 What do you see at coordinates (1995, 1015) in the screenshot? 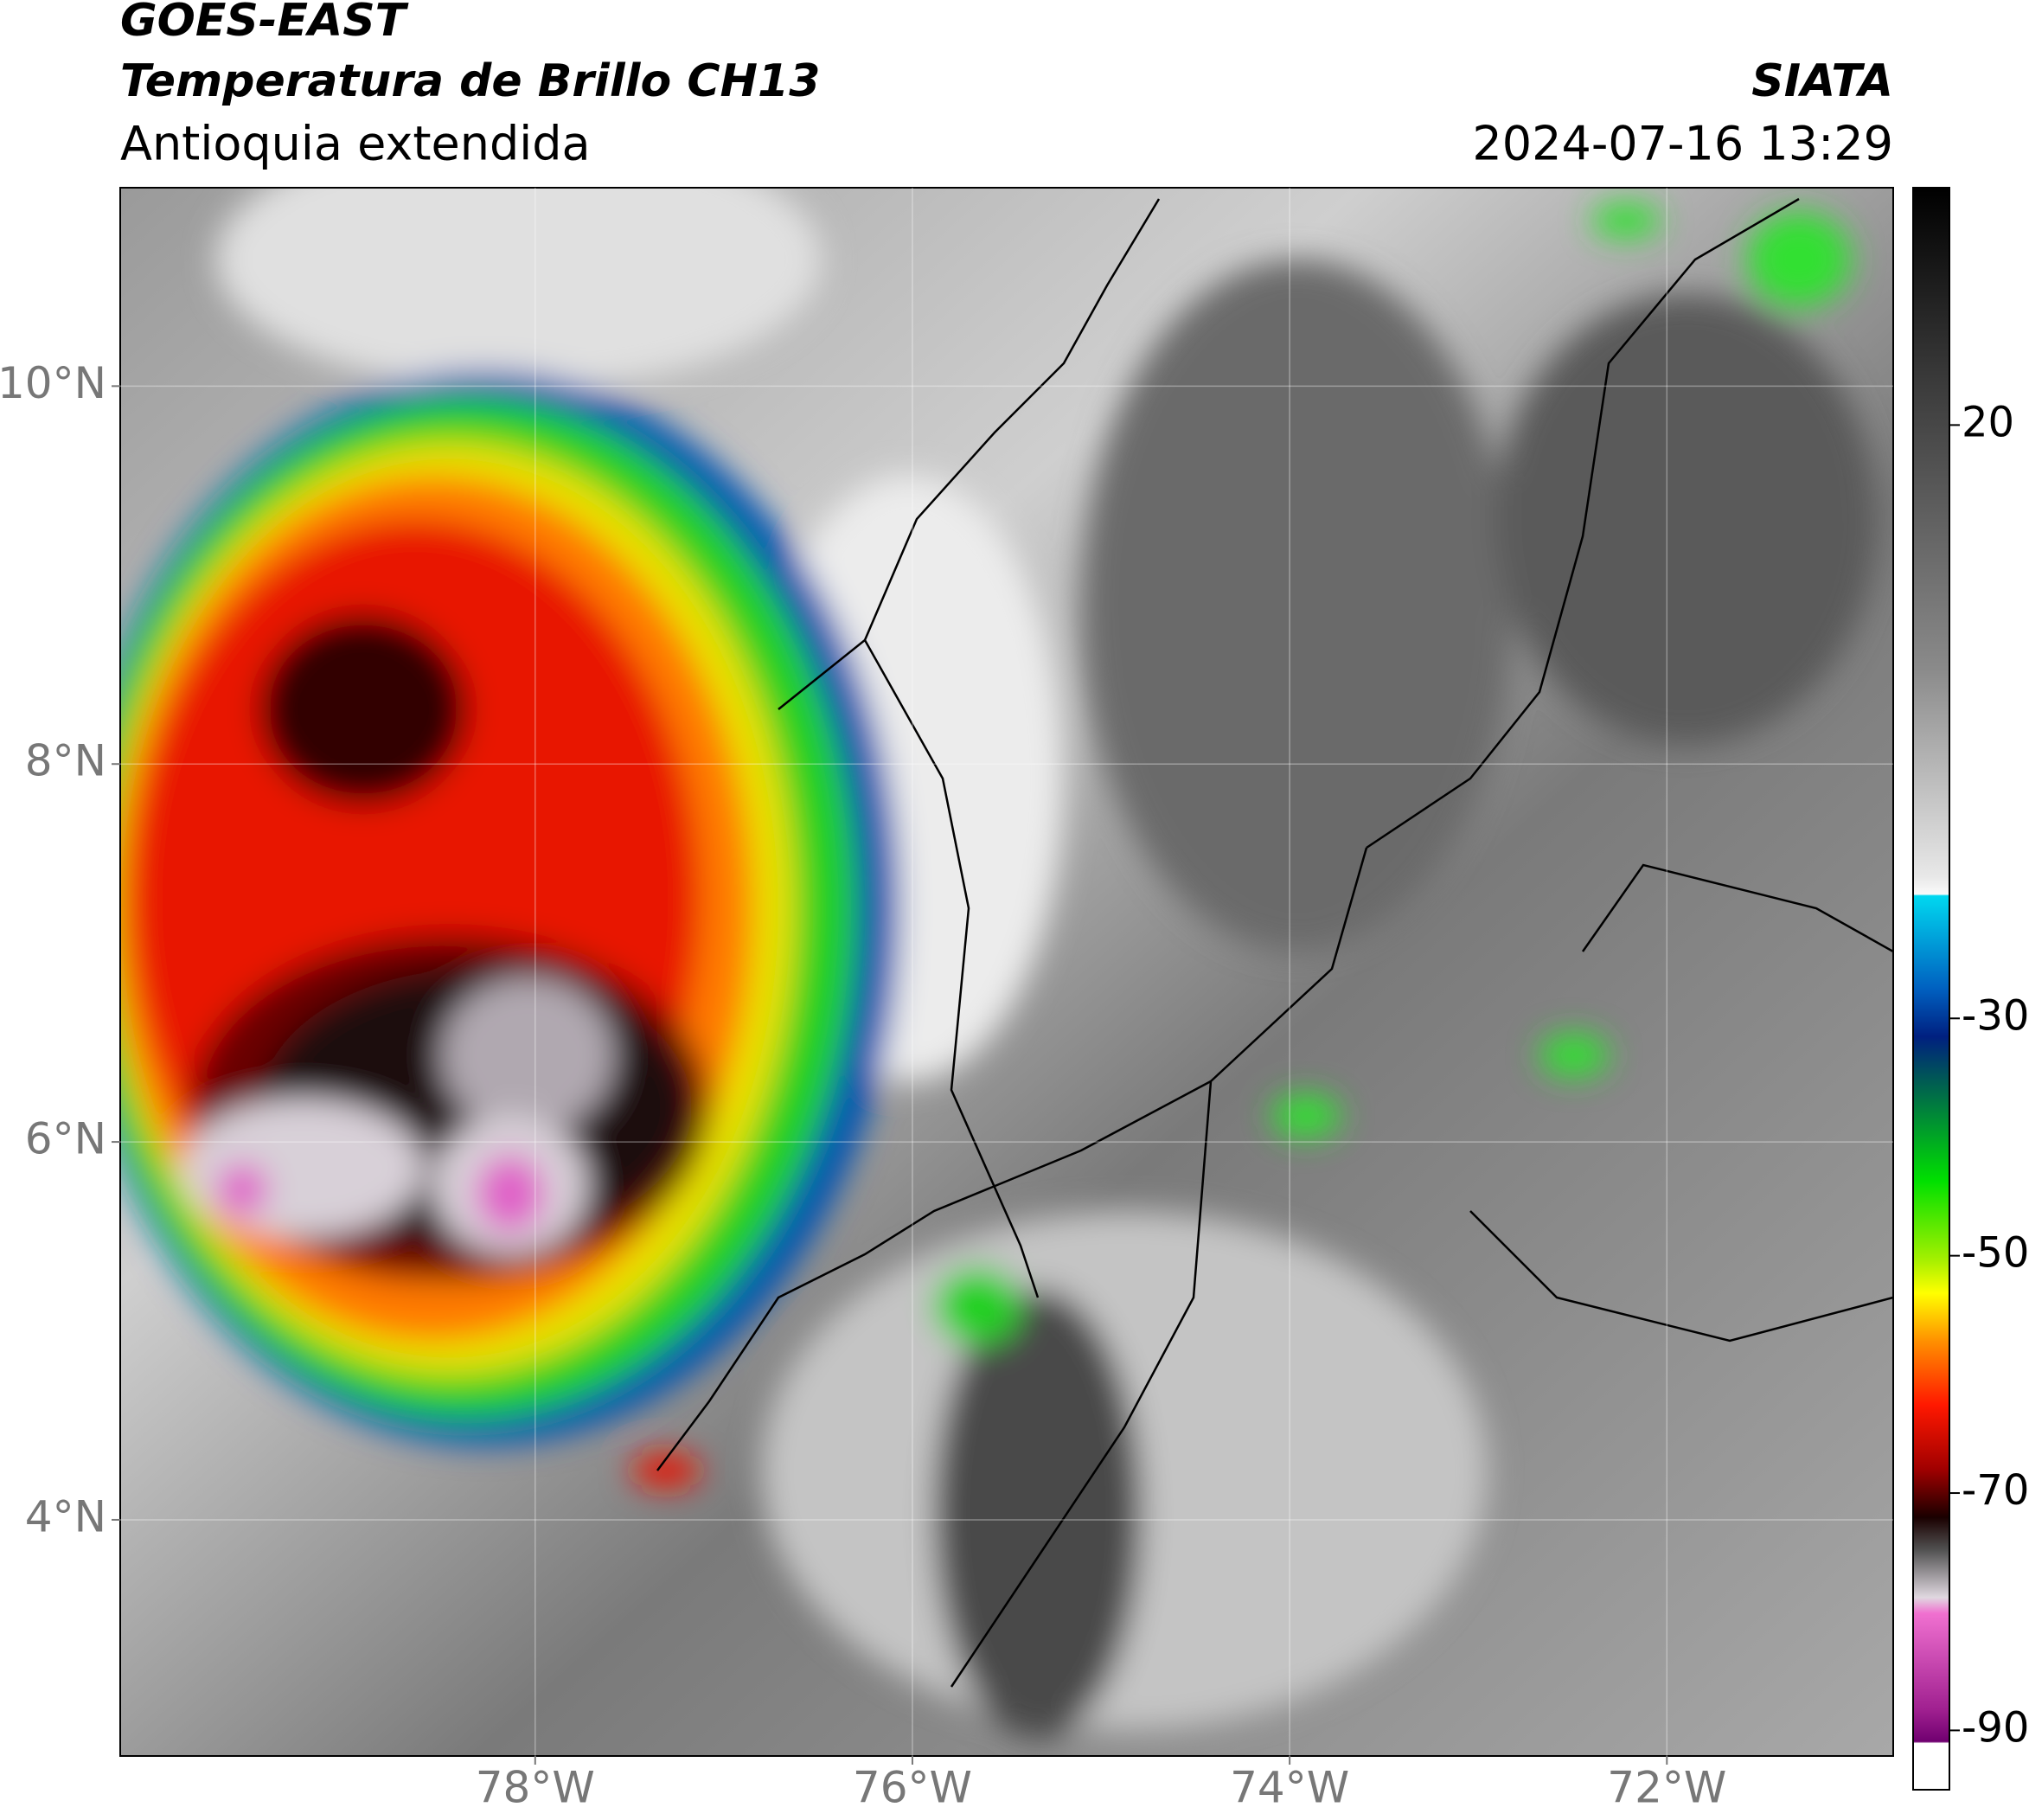
I see `colorbar-tick-label: -30` at bounding box center [1995, 1015].